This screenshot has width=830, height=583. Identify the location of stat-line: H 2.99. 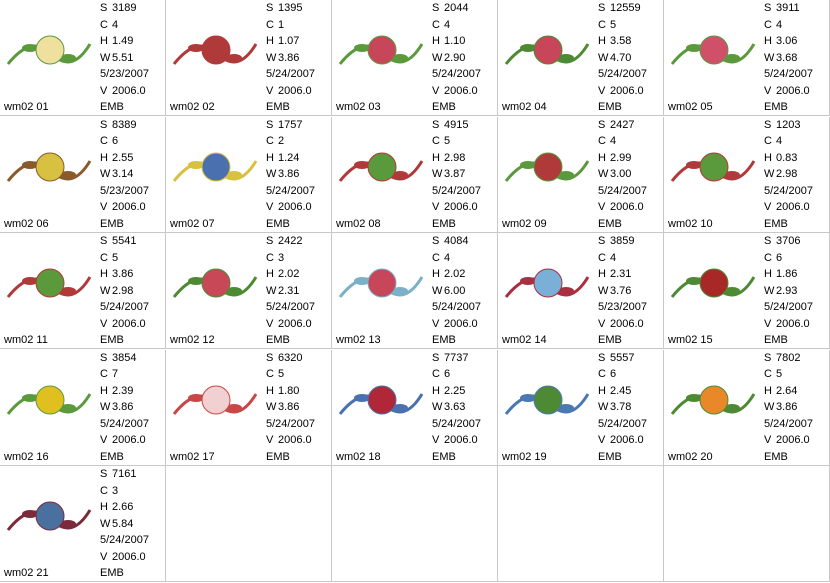
(614, 158).